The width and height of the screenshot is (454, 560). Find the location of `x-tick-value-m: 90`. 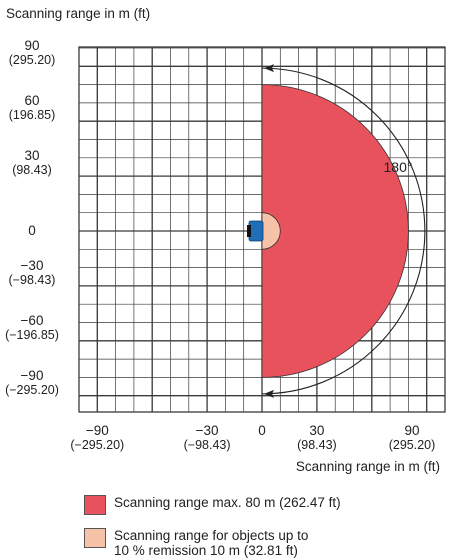

x-tick-value-m: 90 is located at coordinates (412, 430).